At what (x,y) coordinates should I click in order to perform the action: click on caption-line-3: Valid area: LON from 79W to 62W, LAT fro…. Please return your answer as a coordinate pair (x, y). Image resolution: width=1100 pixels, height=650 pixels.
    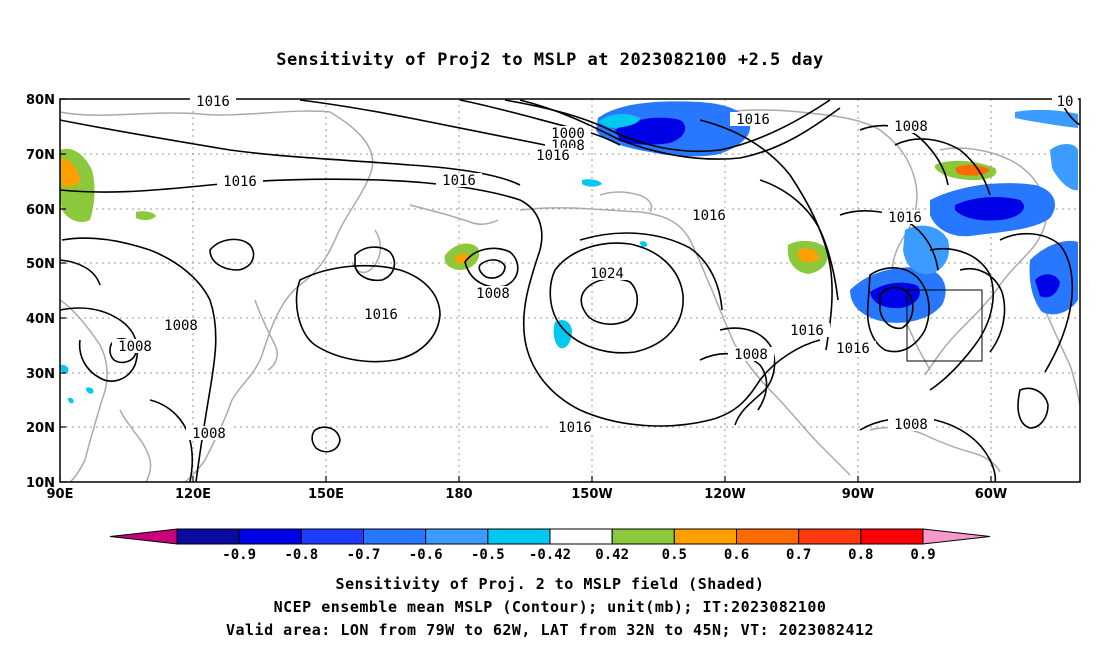
    Looking at the image, I should click on (550, 630).